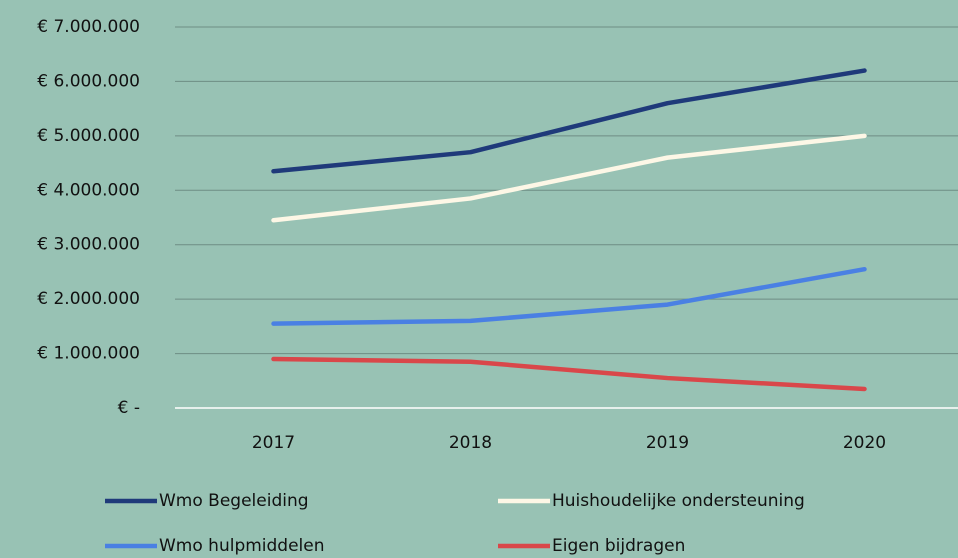 The image size is (958, 558). Describe the element at coordinates (88, 136) in the screenshot. I see `y-tick-label: € 5.000.000` at that location.